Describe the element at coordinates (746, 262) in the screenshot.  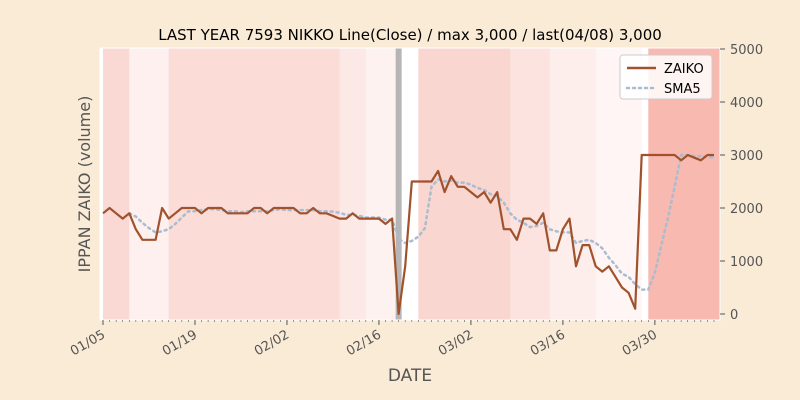
I see `y-tick-label: 1000` at that location.